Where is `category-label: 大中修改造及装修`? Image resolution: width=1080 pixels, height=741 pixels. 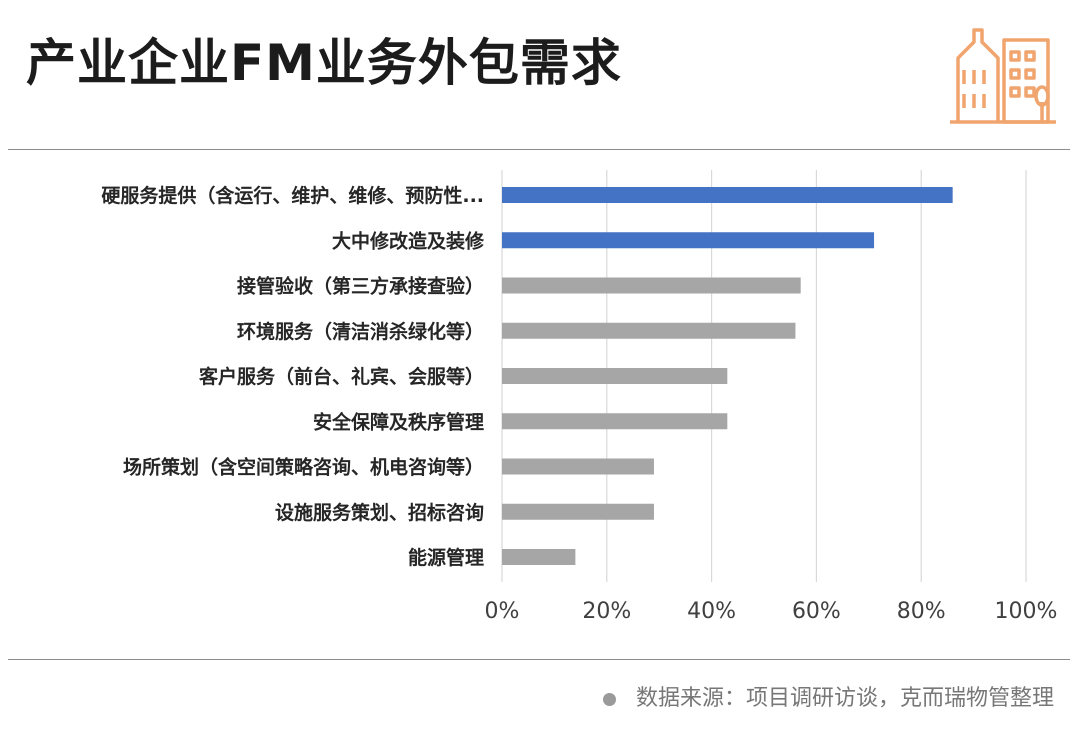
category-label: 大中修改造及装修 is located at coordinates (408, 240).